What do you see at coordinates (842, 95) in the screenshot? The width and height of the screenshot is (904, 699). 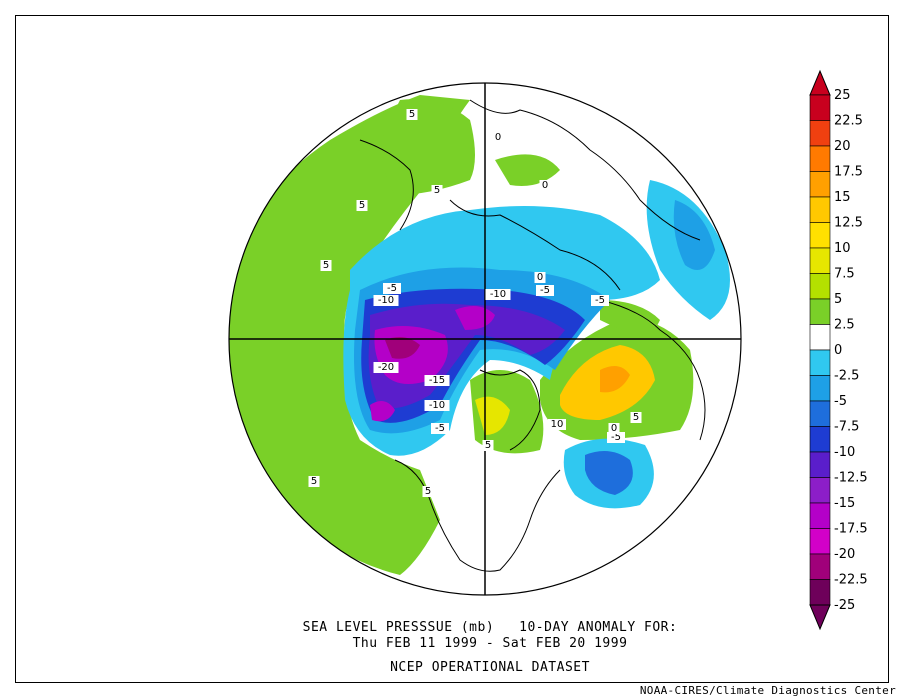 I see `colorbar-tick-label: 25` at bounding box center [842, 95].